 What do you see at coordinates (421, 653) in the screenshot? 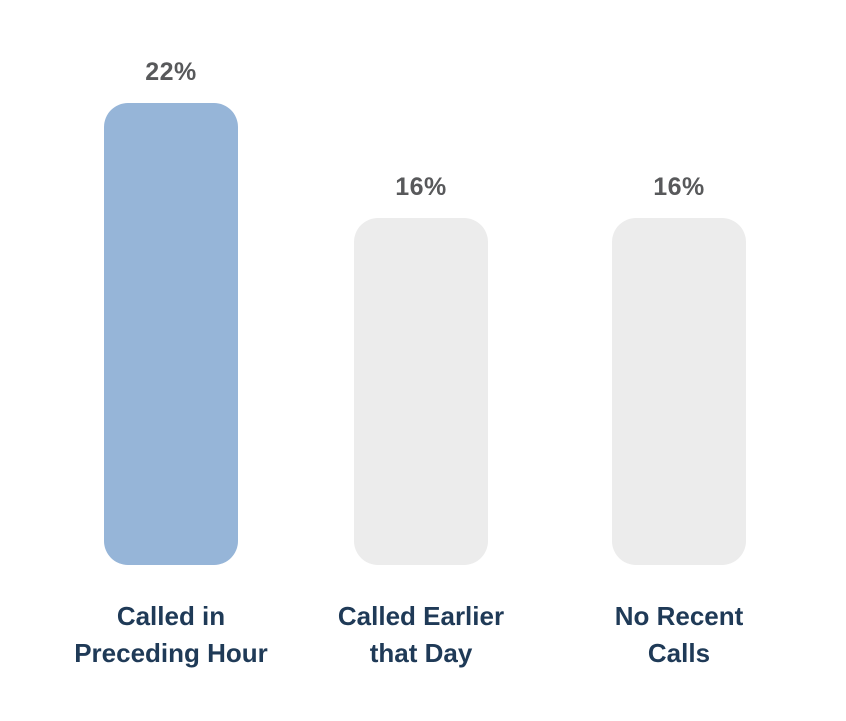
I see `category-label-line: that Day` at bounding box center [421, 653].